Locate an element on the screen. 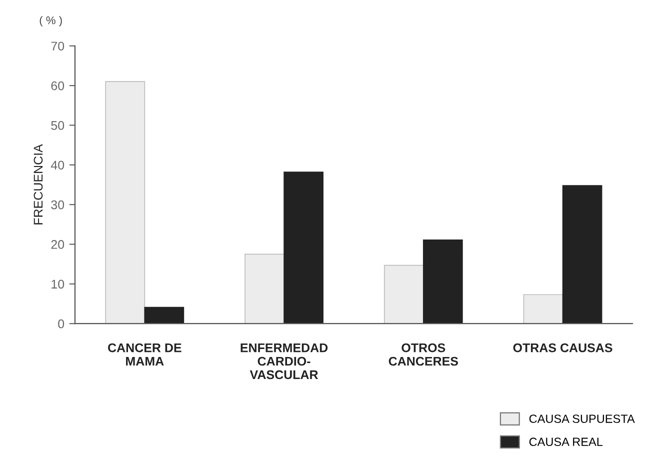  y-tick-label: 60 is located at coordinates (57, 85).